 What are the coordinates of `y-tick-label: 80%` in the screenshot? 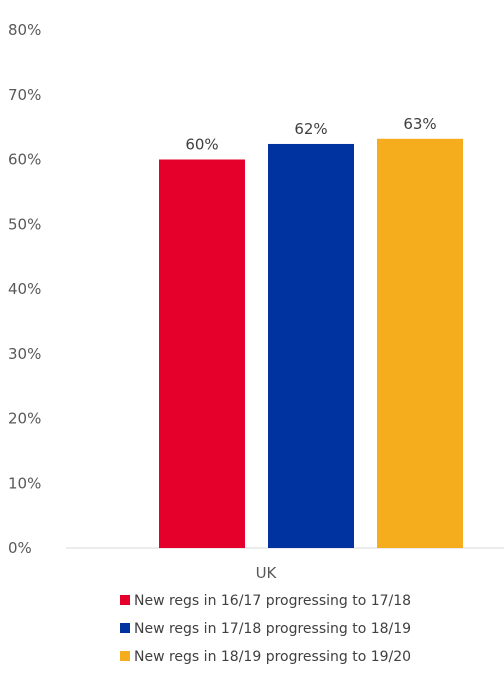 It's located at (24, 30).